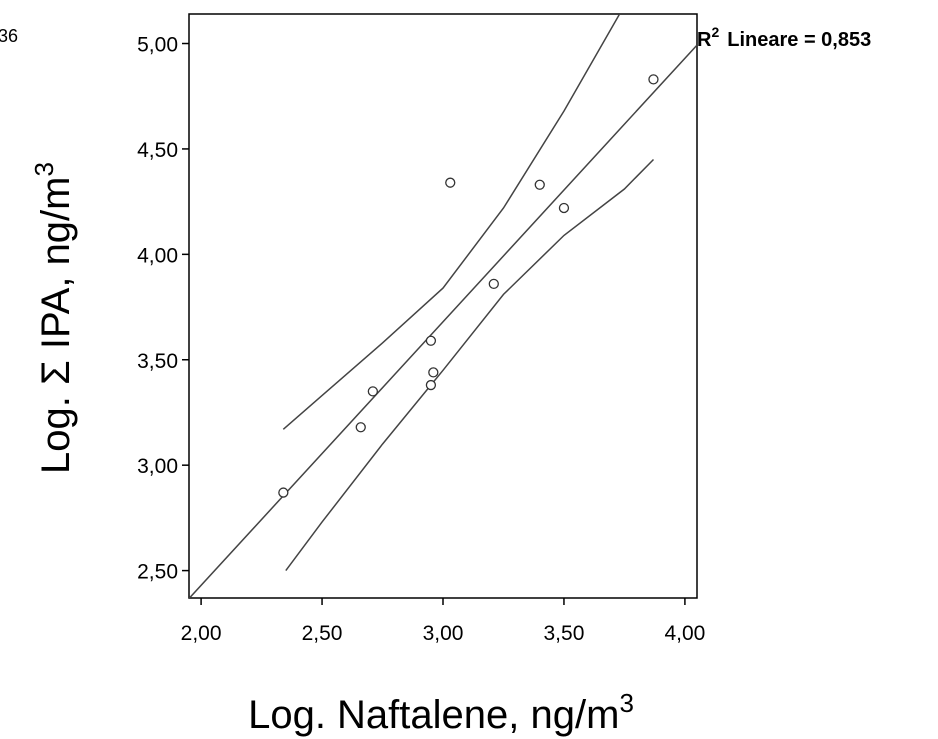 The width and height of the screenshot is (938, 739). Describe the element at coordinates (784, 37) in the screenshot. I see `r2-label: R2 Lineare = 0,853` at that location.